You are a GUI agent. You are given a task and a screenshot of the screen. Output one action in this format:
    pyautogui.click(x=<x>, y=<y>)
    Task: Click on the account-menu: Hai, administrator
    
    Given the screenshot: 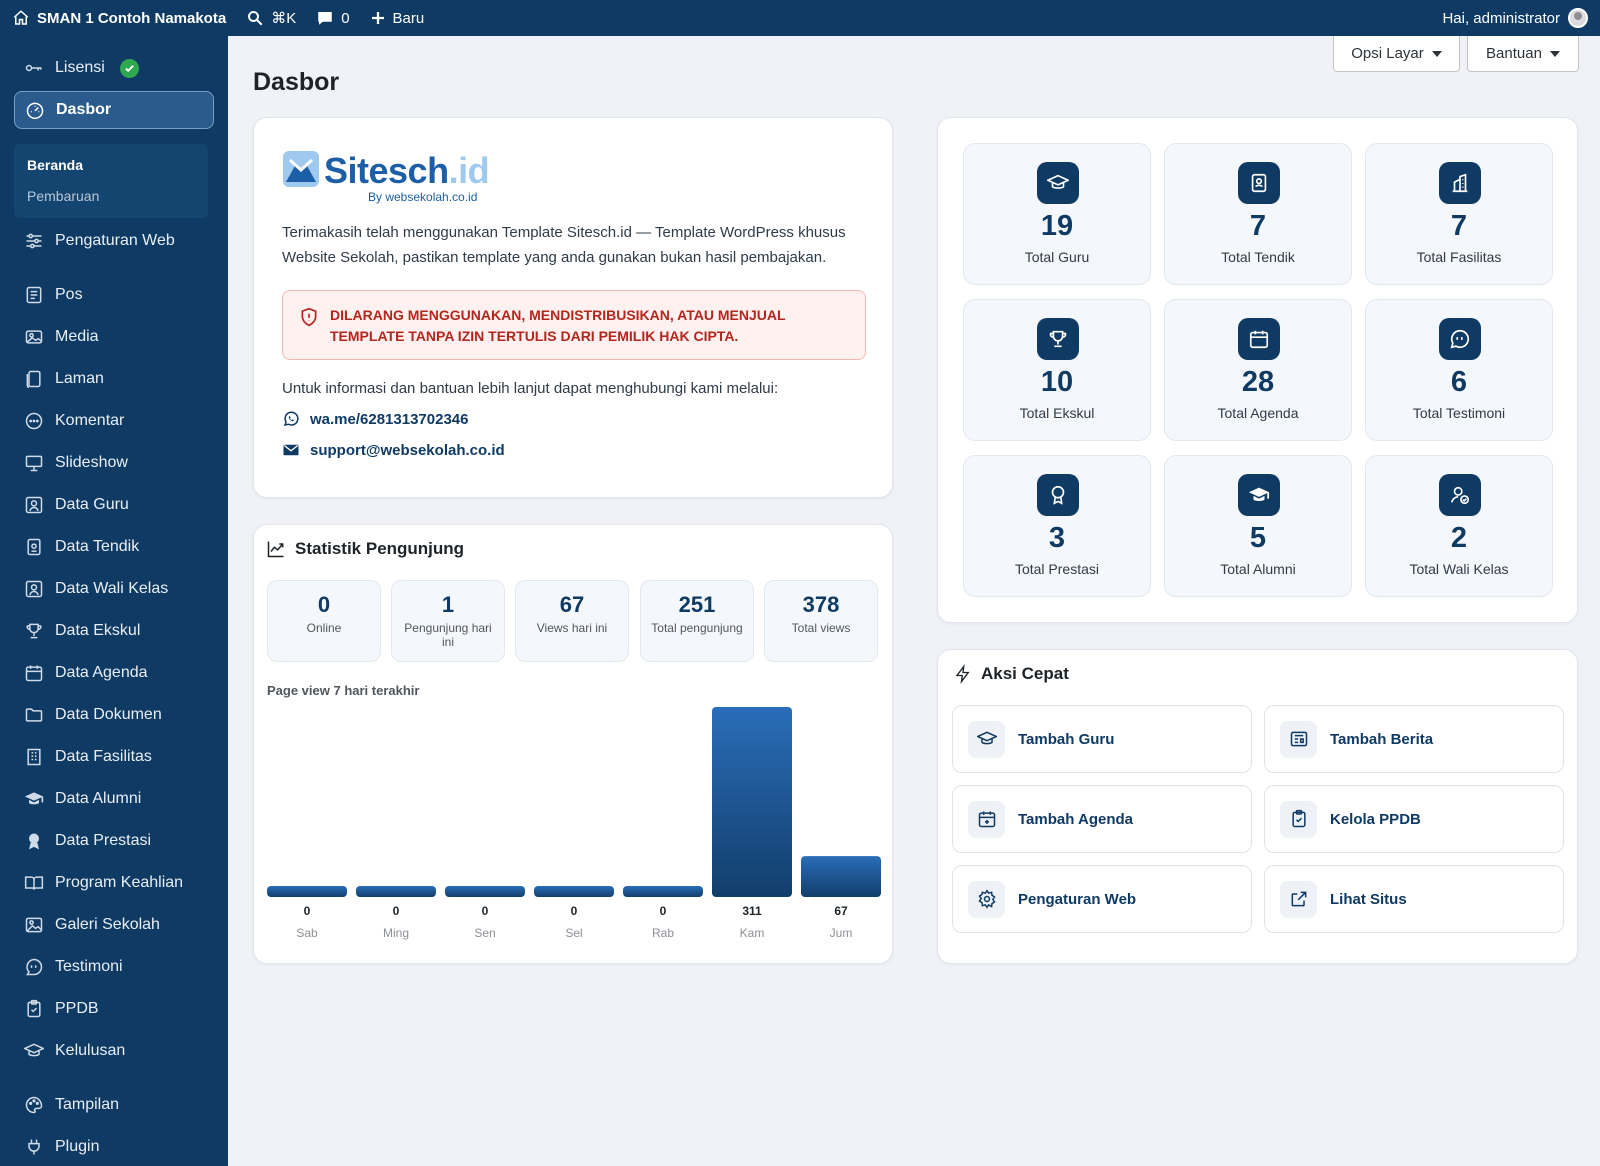 What is the action you would take?
    pyautogui.click(x=1515, y=18)
    